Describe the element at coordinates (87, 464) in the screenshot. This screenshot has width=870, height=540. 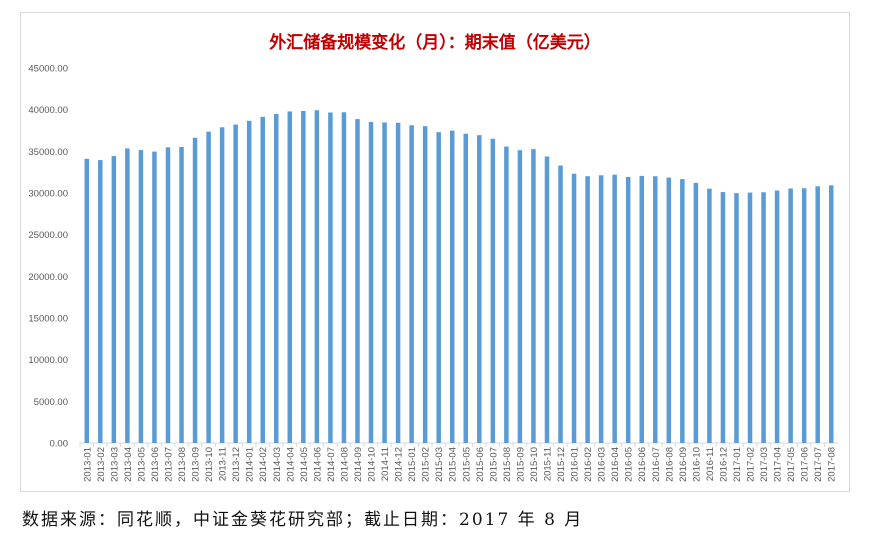
I see `x-tick-label: 2013-01` at that location.